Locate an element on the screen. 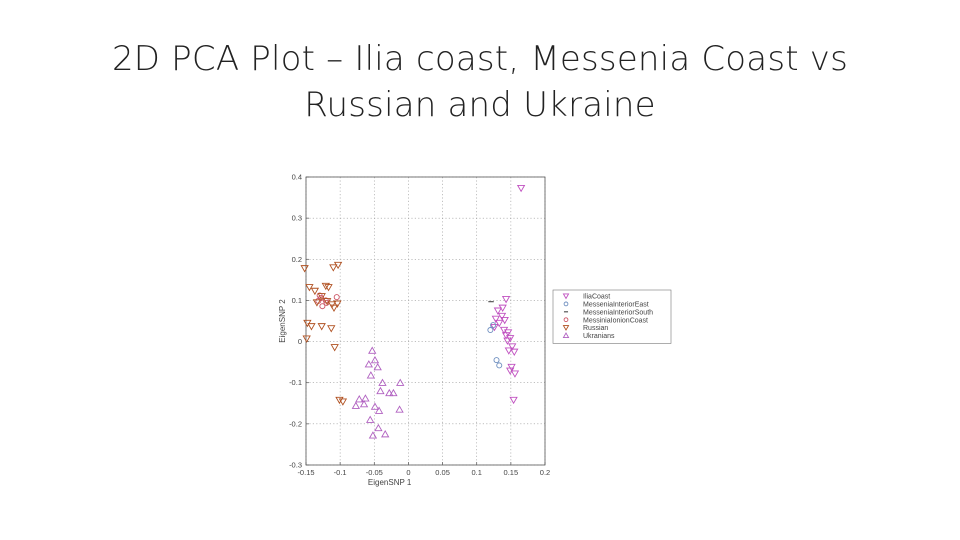 This screenshot has width=960, height=540. y-tick-label: -0.1 is located at coordinates (295, 382).